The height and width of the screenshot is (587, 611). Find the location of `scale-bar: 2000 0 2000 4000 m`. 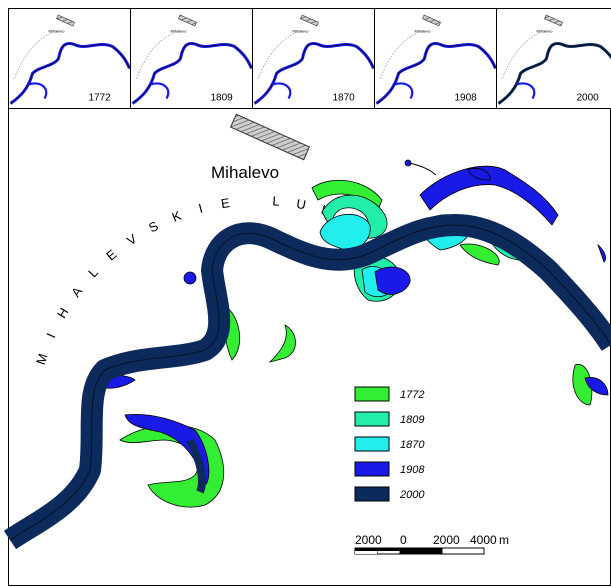

scale-bar: 2000 0 2000 4000 m is located at coordinates (431, 544).